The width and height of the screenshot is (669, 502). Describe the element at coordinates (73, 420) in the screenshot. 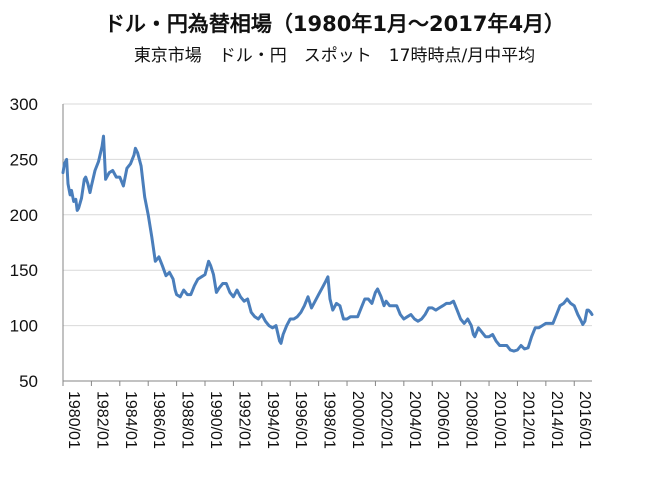

I see `x-tick-label: 1980/01` at that location.